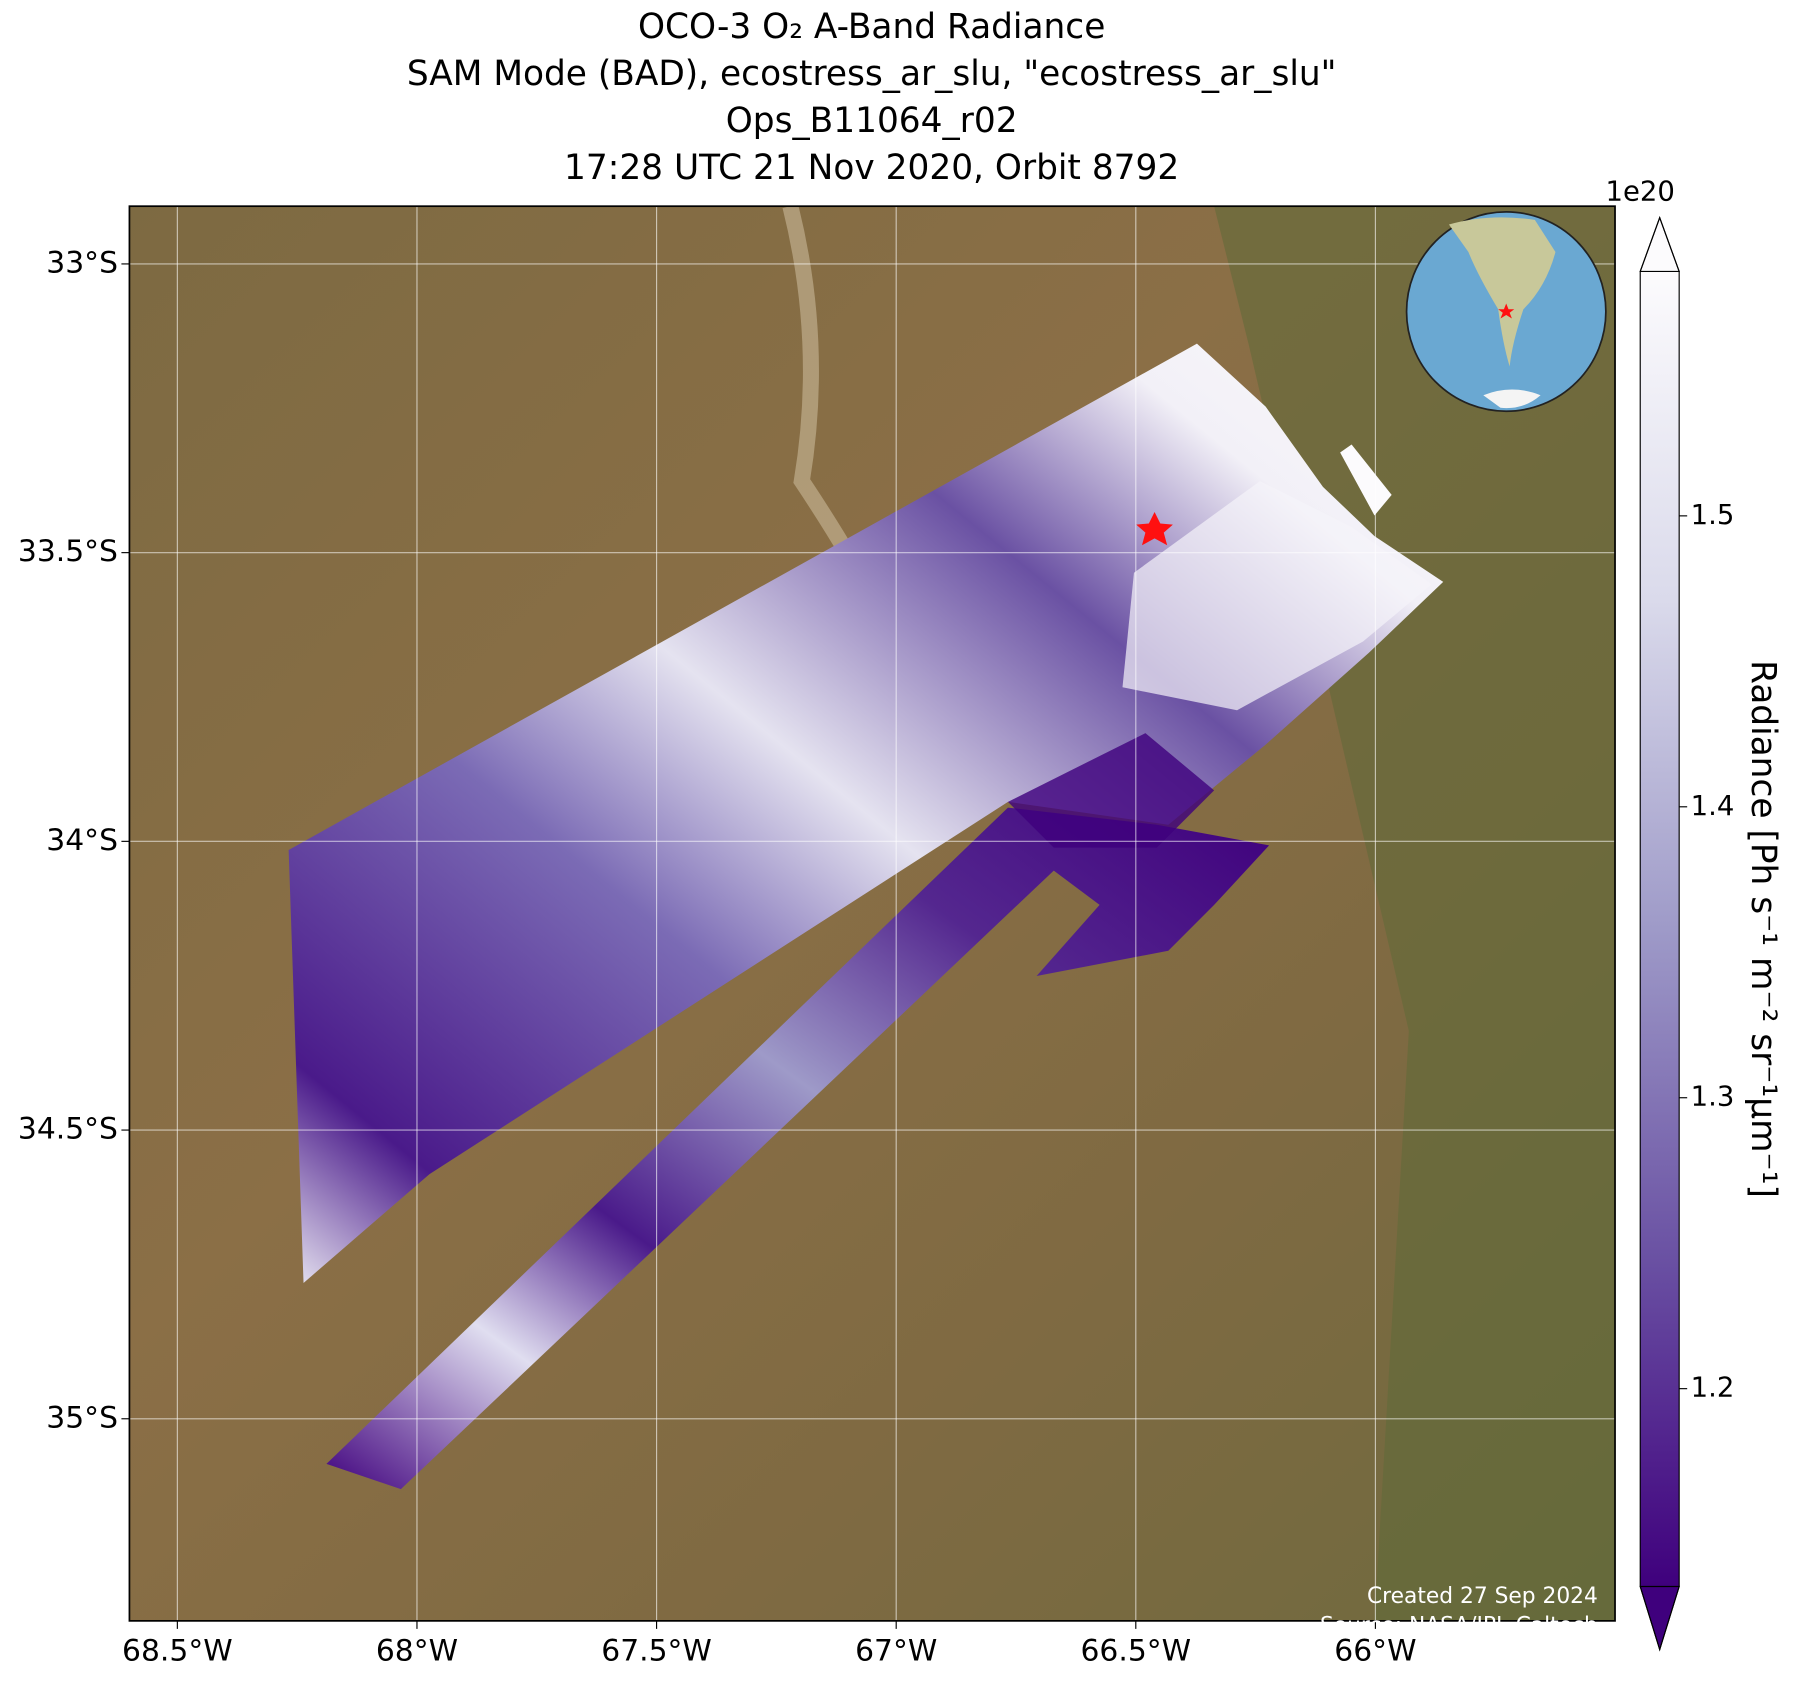 This screenshot has height=1707, width=1796. What do you see at coordinates (1713, 515) in the screenshot?
I see `colorbar-tick-label: 1.5` at bounding box center [1713, 515].